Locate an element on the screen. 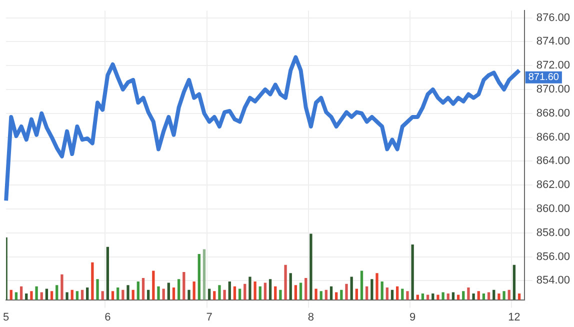 The height and width of the screenshot is (327, 574). y-tick-label: 864.00 is located at coordinates (553, 161).